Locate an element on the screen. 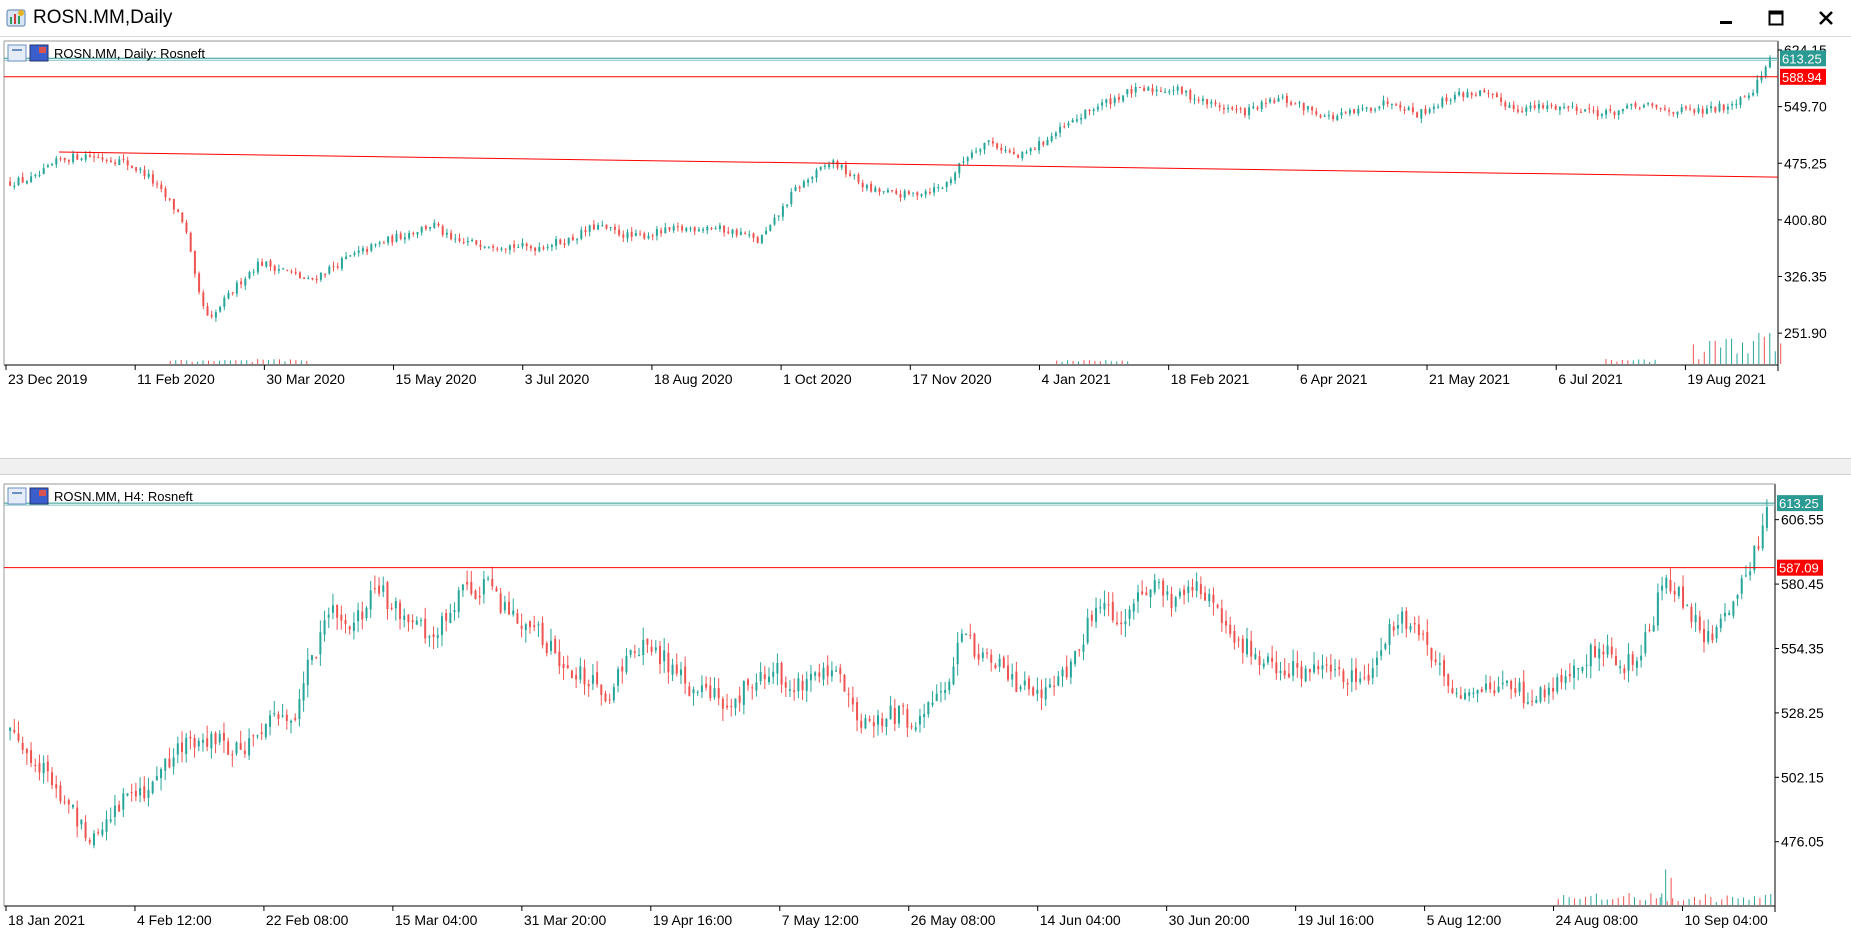 This screenshot has width=1851, height=933. minimize-button is located at coordinates (1726, 18).